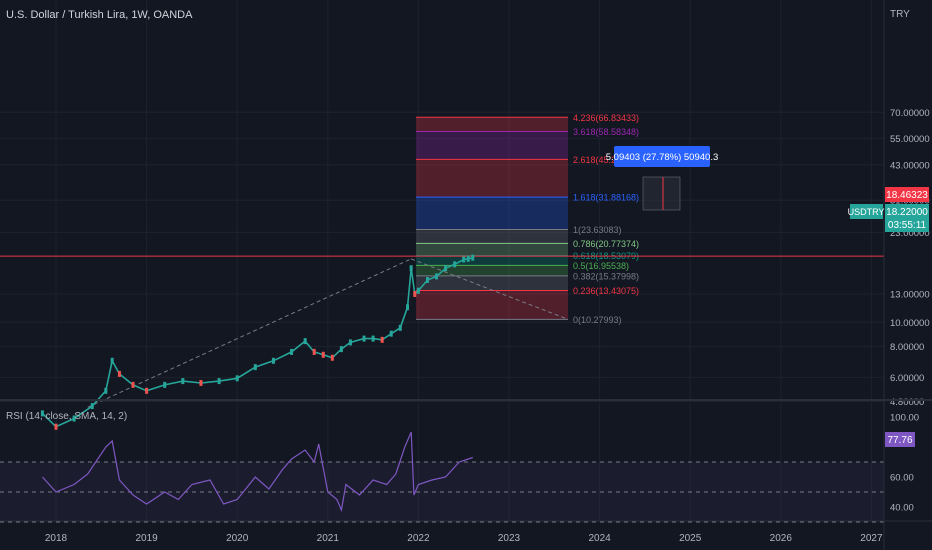  I want to click on price-tick-label: 6.00000, so click(907, 378).